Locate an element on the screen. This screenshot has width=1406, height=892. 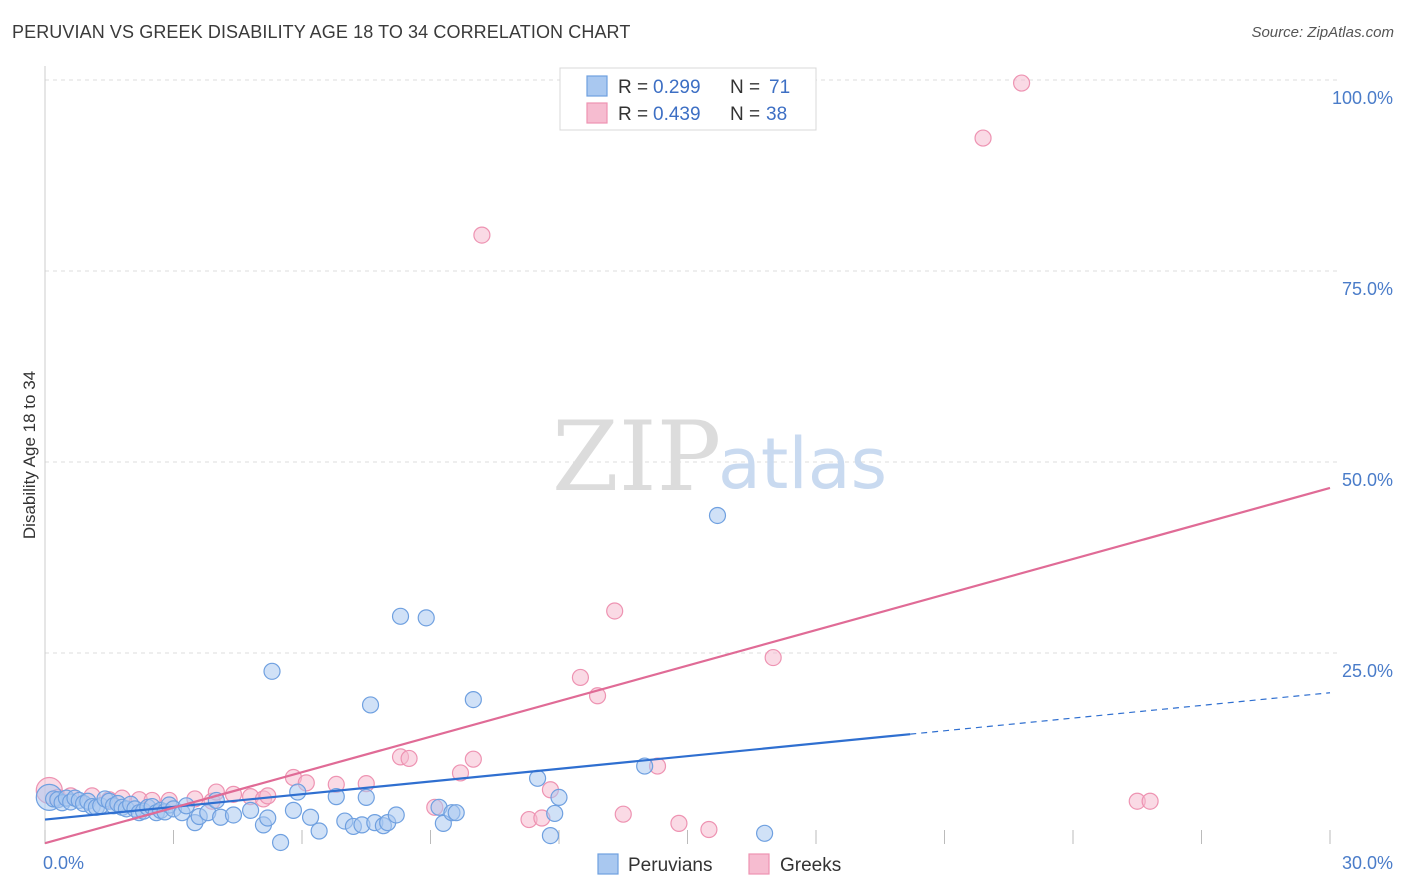
bottom-legend-swatch-peruvians is located at coordinates (608, 864).